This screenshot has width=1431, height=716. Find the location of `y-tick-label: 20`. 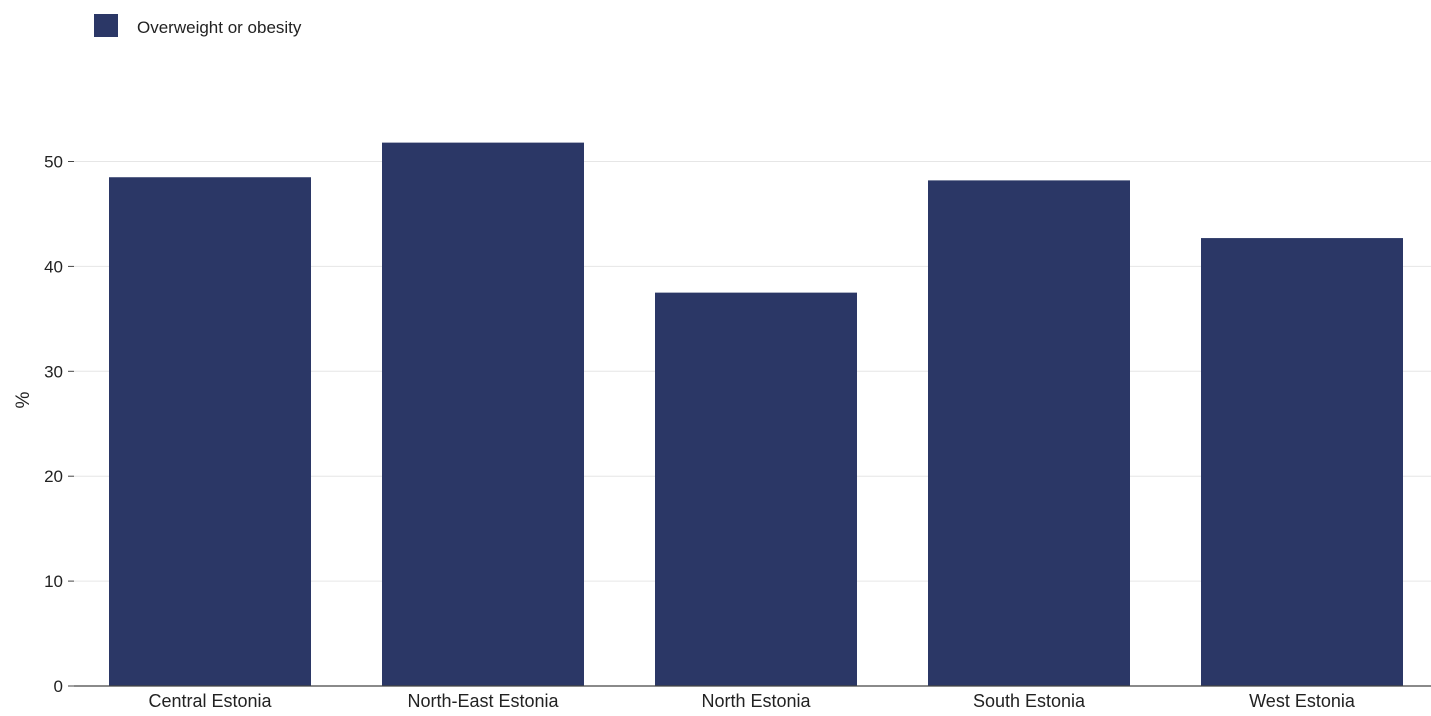

y-tick-label: 20 is located at coordinates (53, 476).